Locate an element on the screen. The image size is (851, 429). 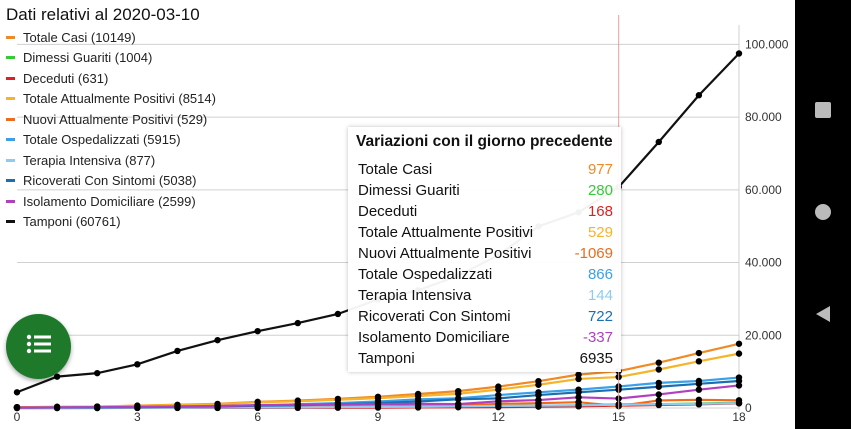
tooltip-row: Nuovi Attualmente Positivi -1069 is located at coordinates (485, 255).